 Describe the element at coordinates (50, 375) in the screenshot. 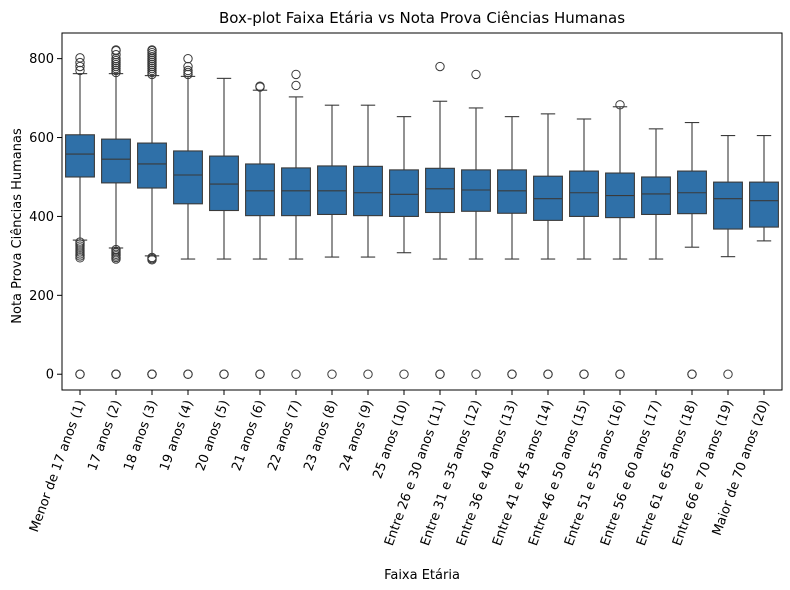

I see `y-tick-label: 0` at that location.